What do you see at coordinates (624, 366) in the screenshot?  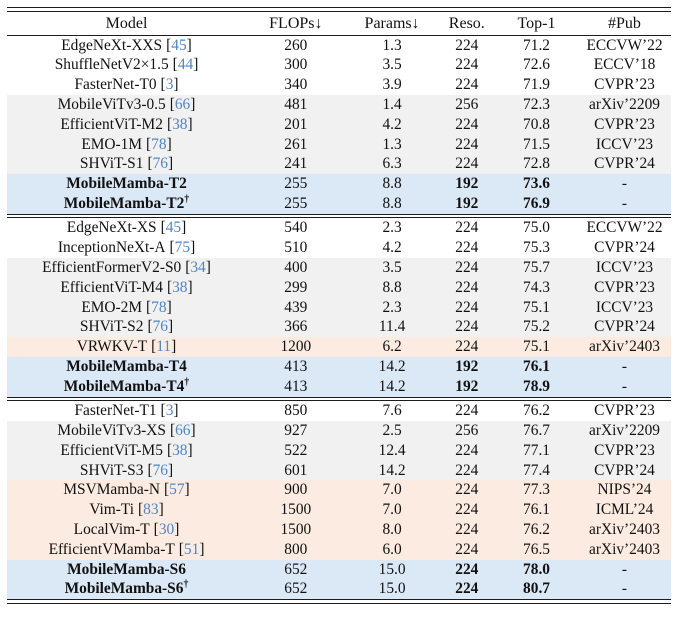 I see `pub-cell: -` at bounding box center [624, 366].